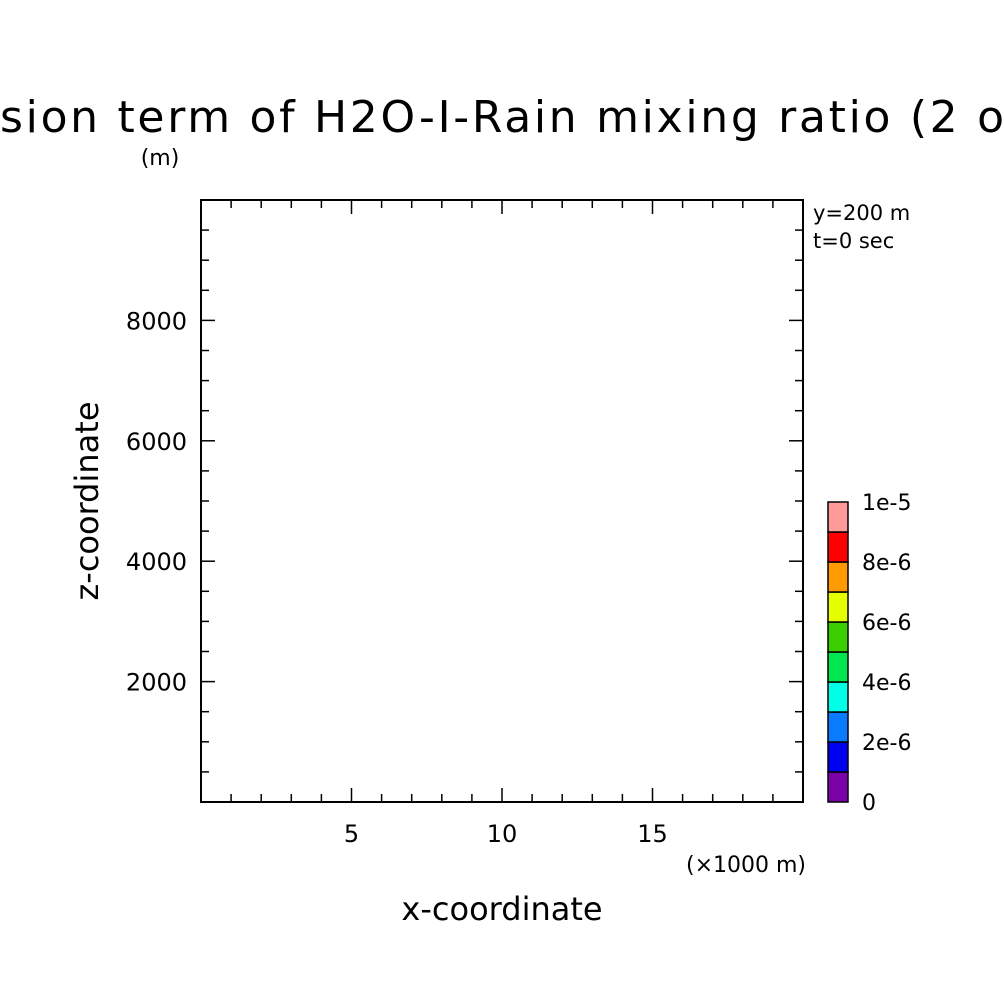 This screenshot has width=1004, height=1004. What do you see at coordinates (501, 909) in the screenshot?
I see `x-axis-label: x-coordinate` at bounding box center [501, 909].